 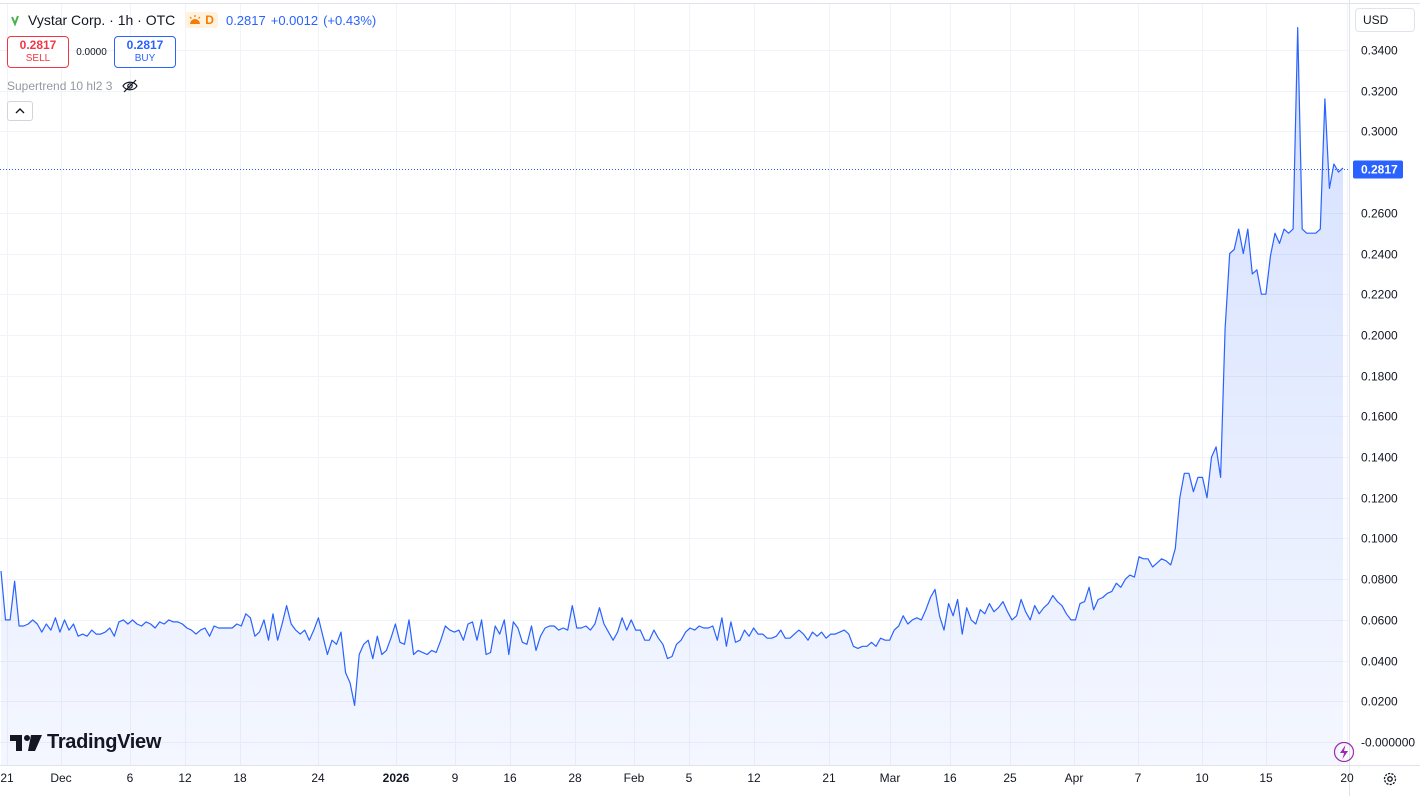 What do you see at coordinates (145, 58) in the screenshot?
I see `buy-label: BUY` at bounding box center [145, 58].